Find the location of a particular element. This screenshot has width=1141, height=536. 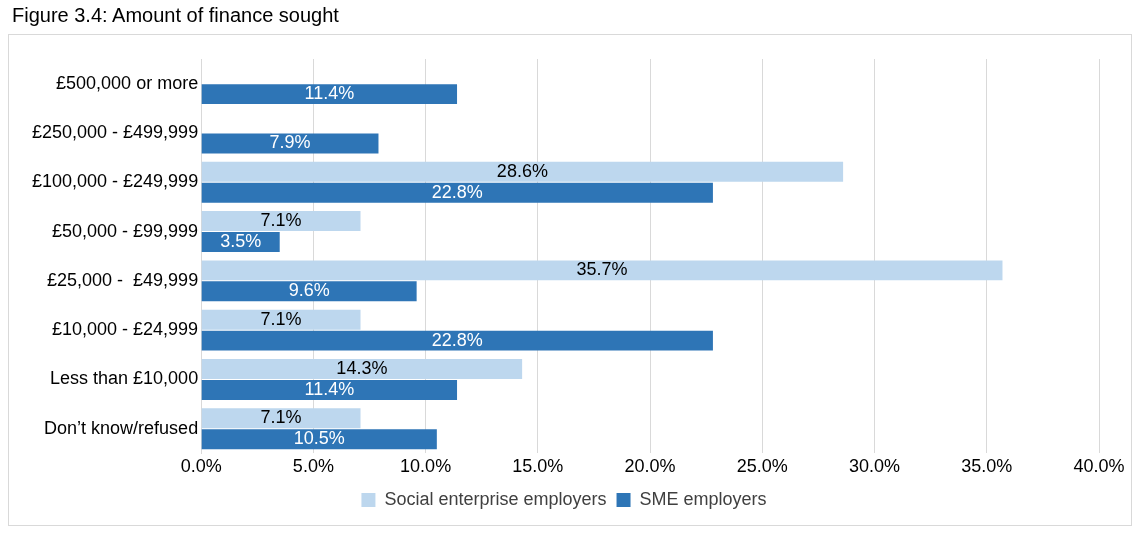

y-tick-label: £10,000 - £24,999 is located at coordinates (125, 329).